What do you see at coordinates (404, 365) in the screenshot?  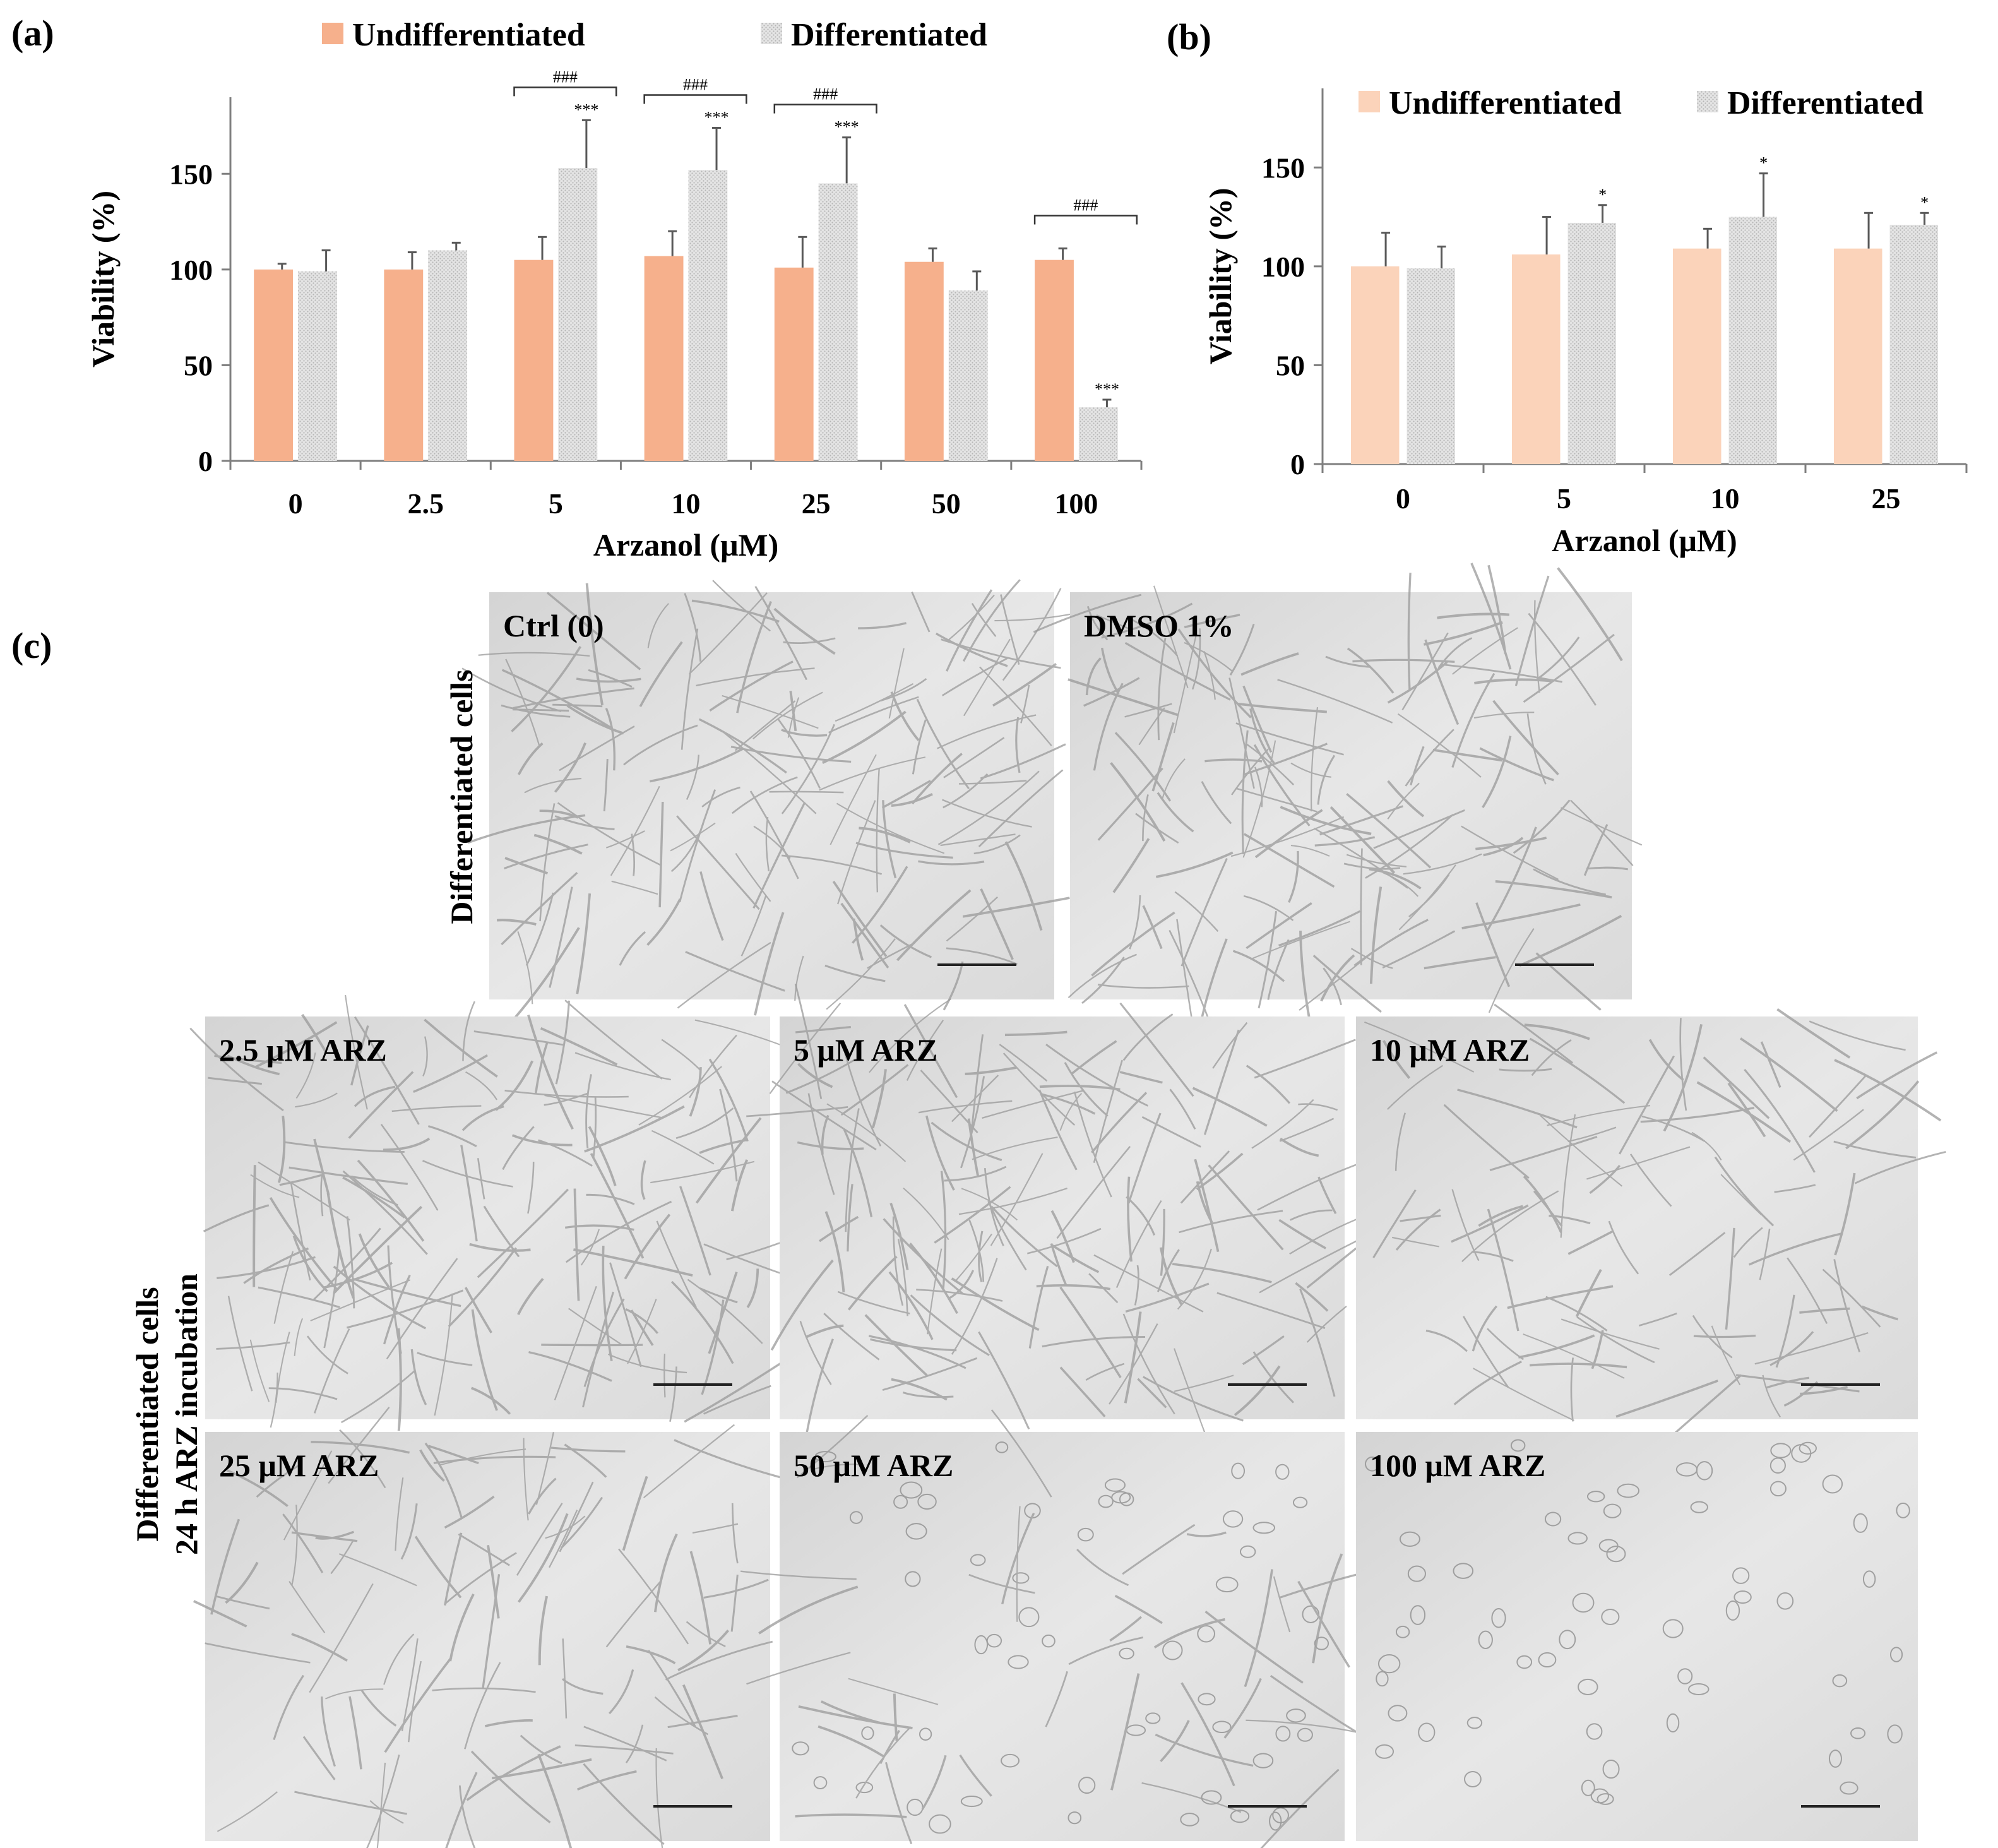 I see `bar-undifferentiated-2.5` at bounding box center [404, 365].